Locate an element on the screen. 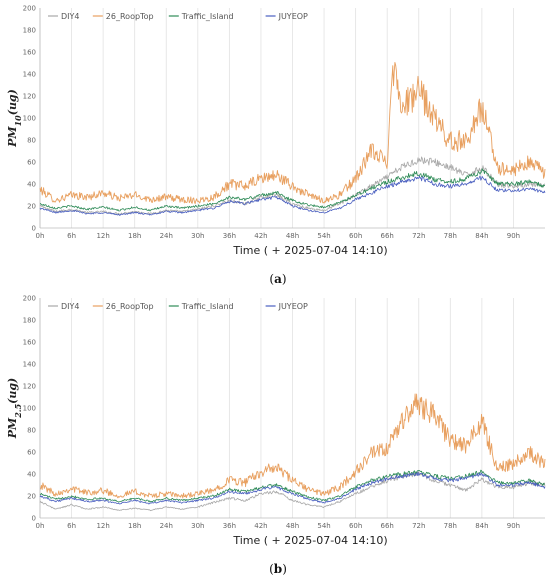 This screenshot has height=579, width=550. series-line-traffic-island is located at coordinates (292, 190).